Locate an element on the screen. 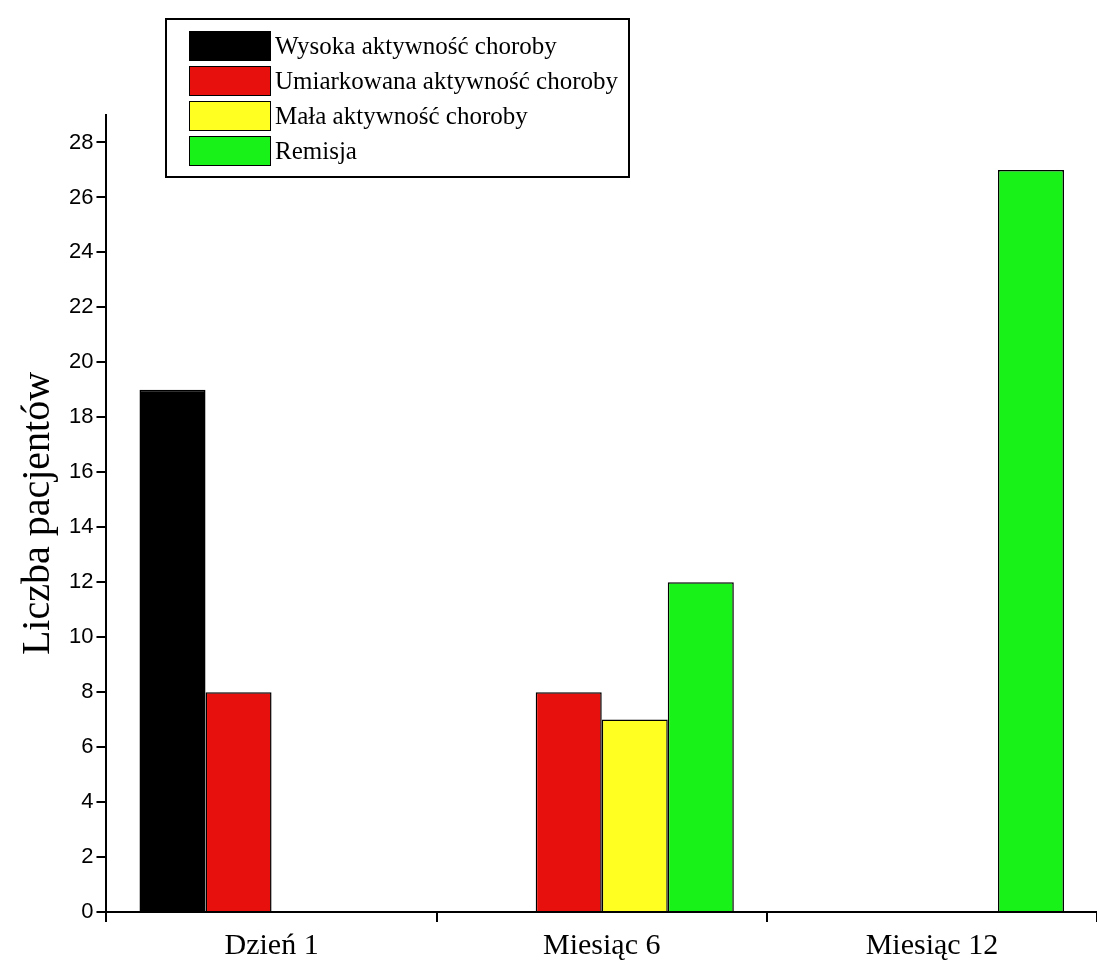 The height and width of the screenshot is (980, 1097). y-axis-title: Liczba pacjentów is located at coordinates (35, 513).